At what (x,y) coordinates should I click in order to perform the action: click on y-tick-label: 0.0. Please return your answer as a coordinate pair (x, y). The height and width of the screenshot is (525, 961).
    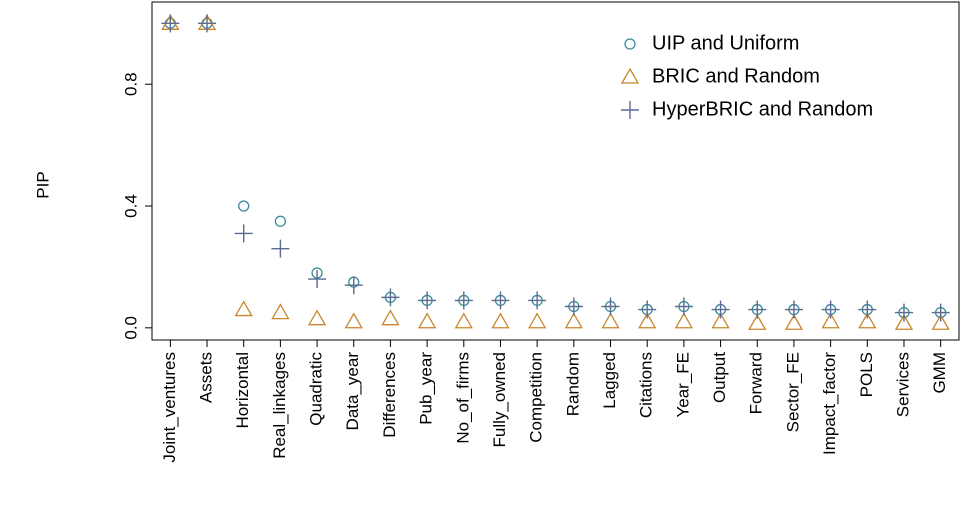
    Looking at the image, I should click on (130, 328).